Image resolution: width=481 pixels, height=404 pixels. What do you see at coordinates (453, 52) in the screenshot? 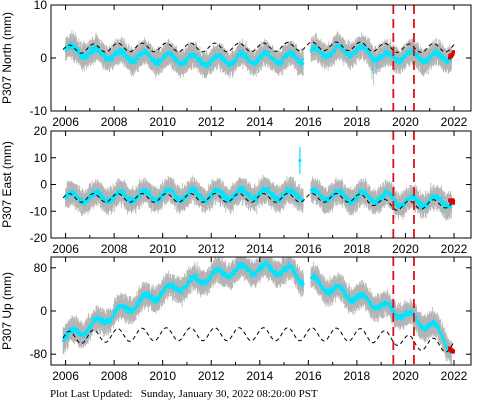
I see `recent-point` at bounding box center [453, 52].